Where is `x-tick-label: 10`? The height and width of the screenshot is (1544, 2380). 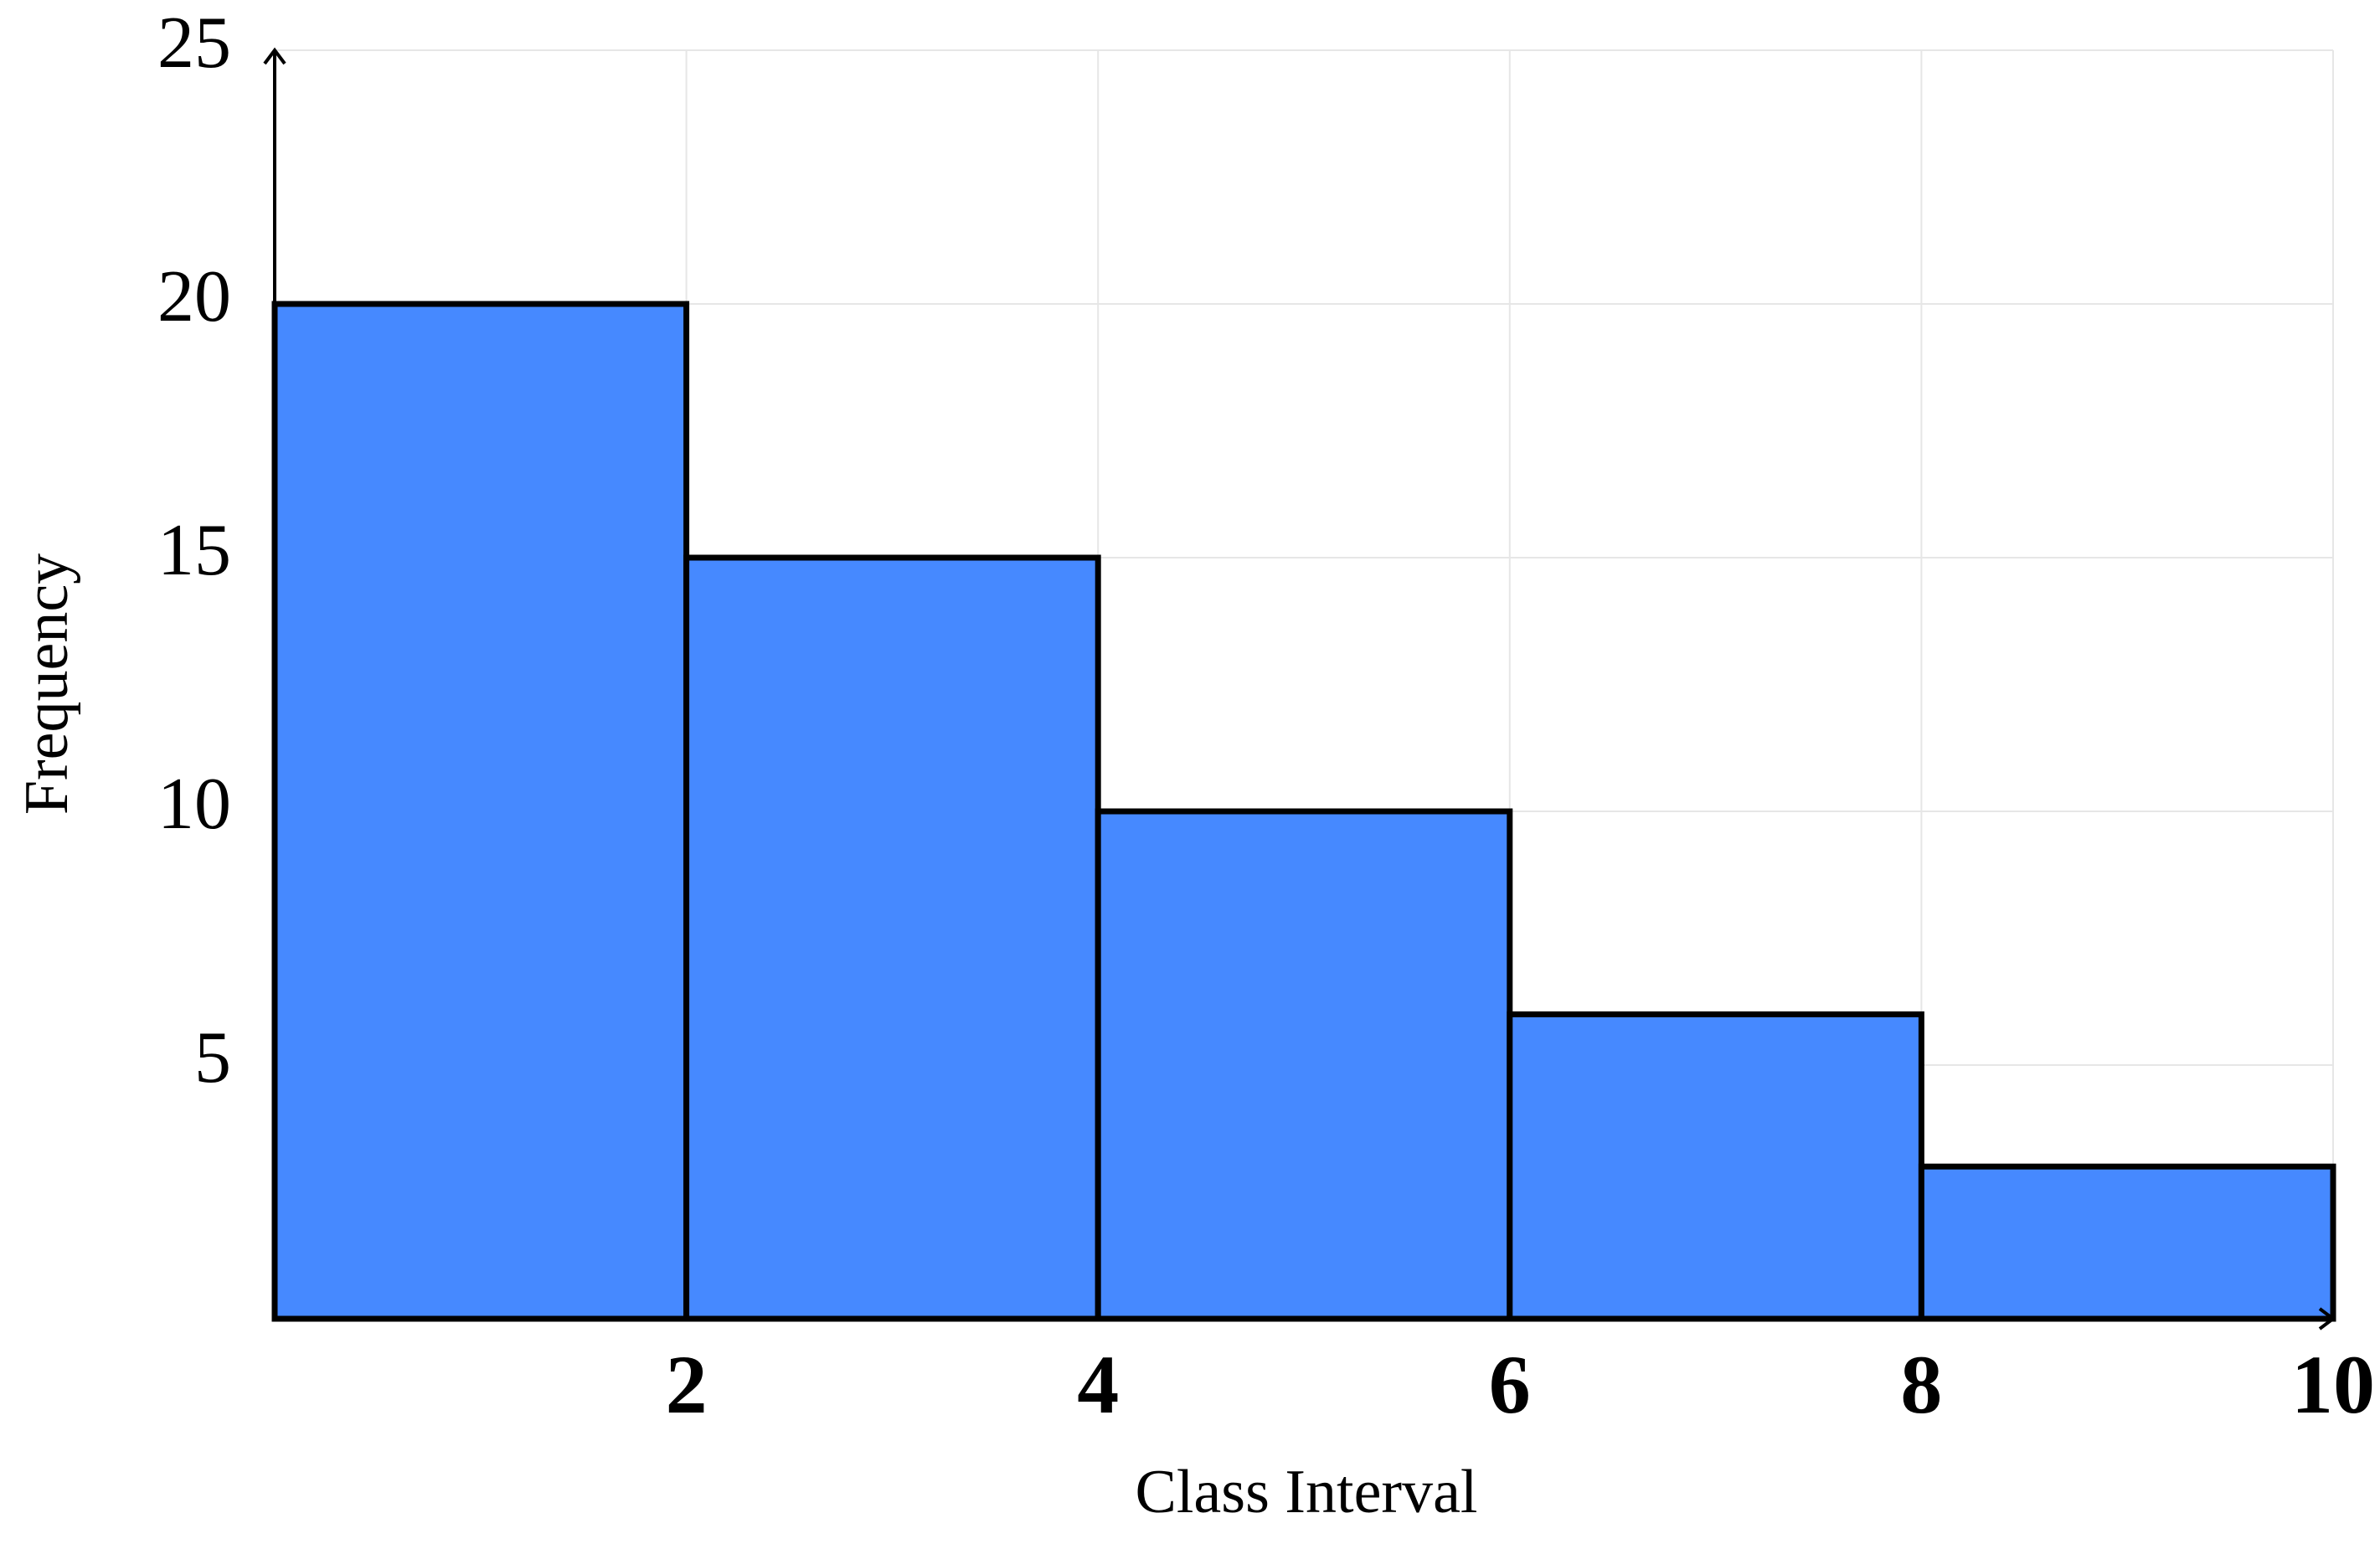
x-tick-label: 10 is located at coordinates (2333, 1384).